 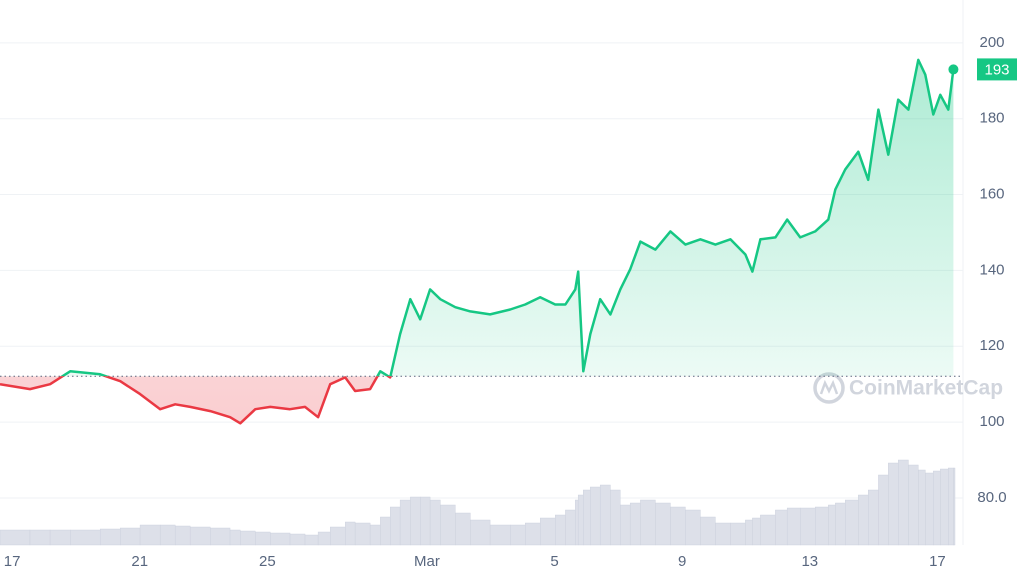 What do you see at coordinates (953, 69) in the screenshot?
I see `last-point` at bounding box center [953, 69].